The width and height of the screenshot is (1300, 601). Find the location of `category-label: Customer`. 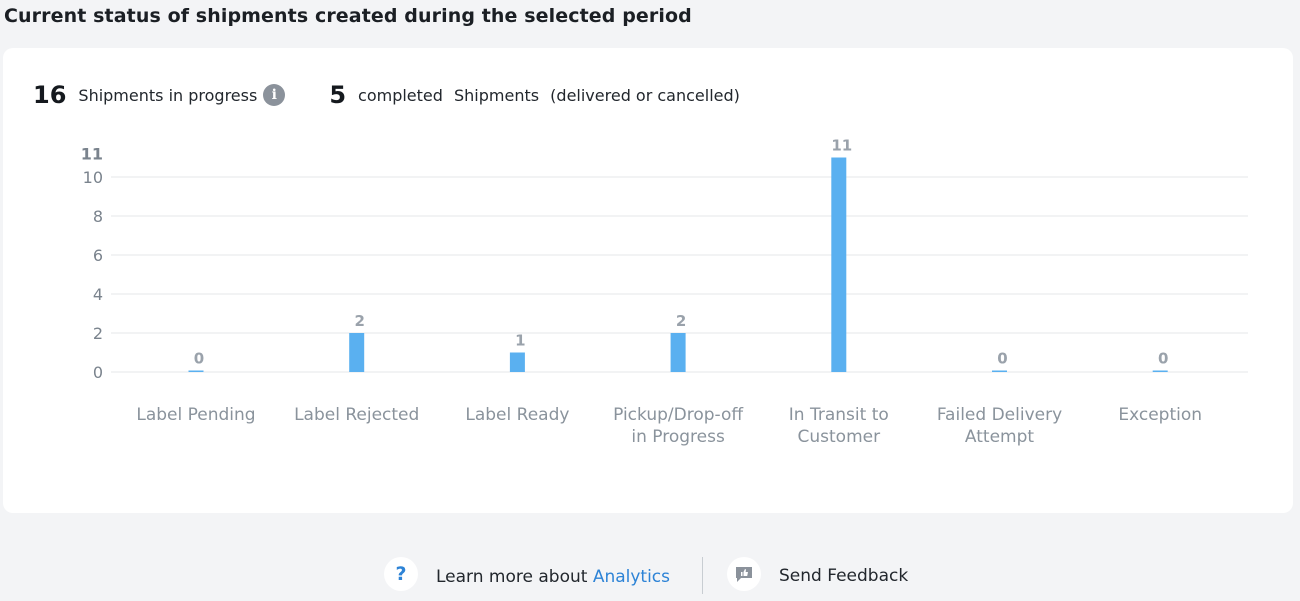

category-label: Customer is located at coordinates (839, 437).